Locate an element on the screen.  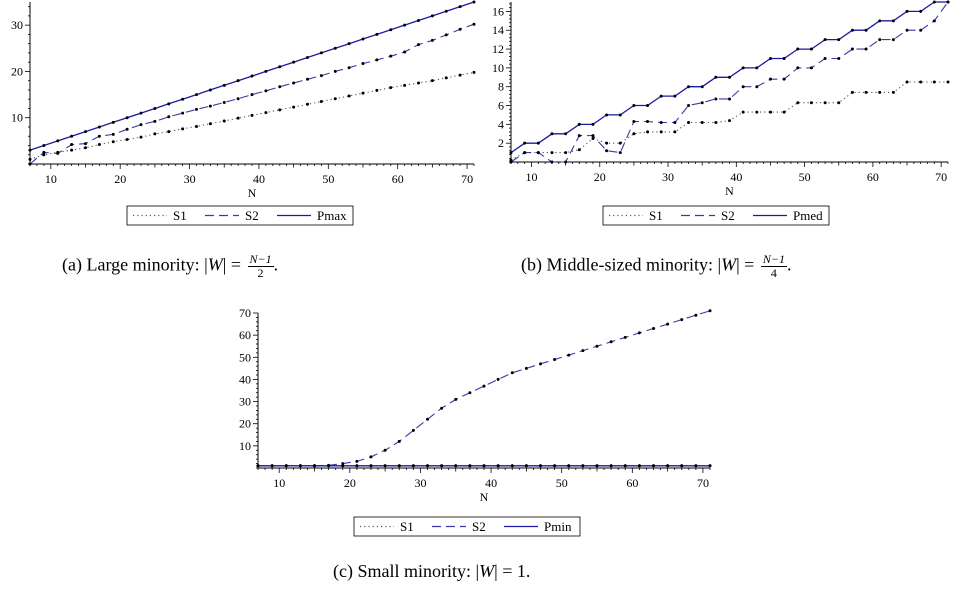
caption-b-suffix: . is located at coordinates (789, 264).